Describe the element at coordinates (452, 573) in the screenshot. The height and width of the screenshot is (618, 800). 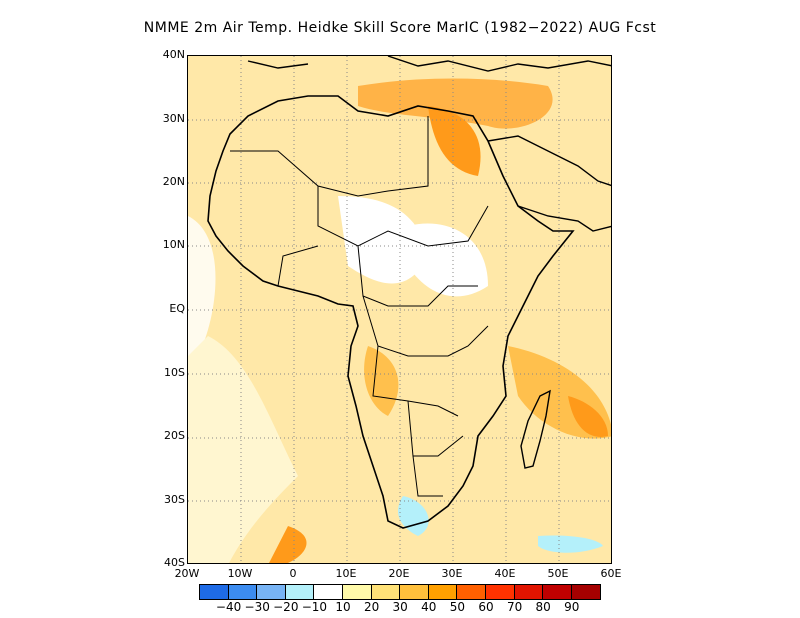
I see `lon-label: 30E` at that location.